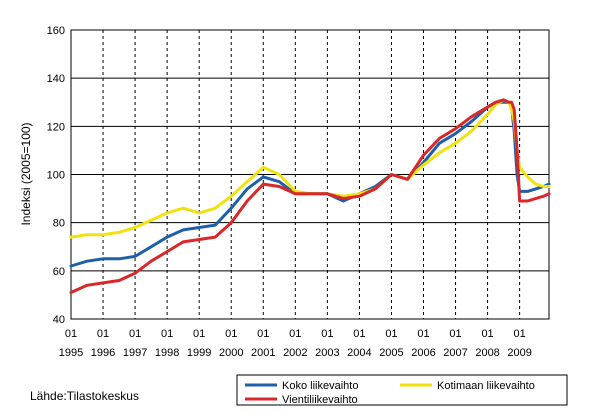 Image resolution: width=589 pixels, height=412 pixels. Describe the element at coordinates (320, 400) in the screenshot. I see `legend-label: Vientiliikevaihto` at that location.